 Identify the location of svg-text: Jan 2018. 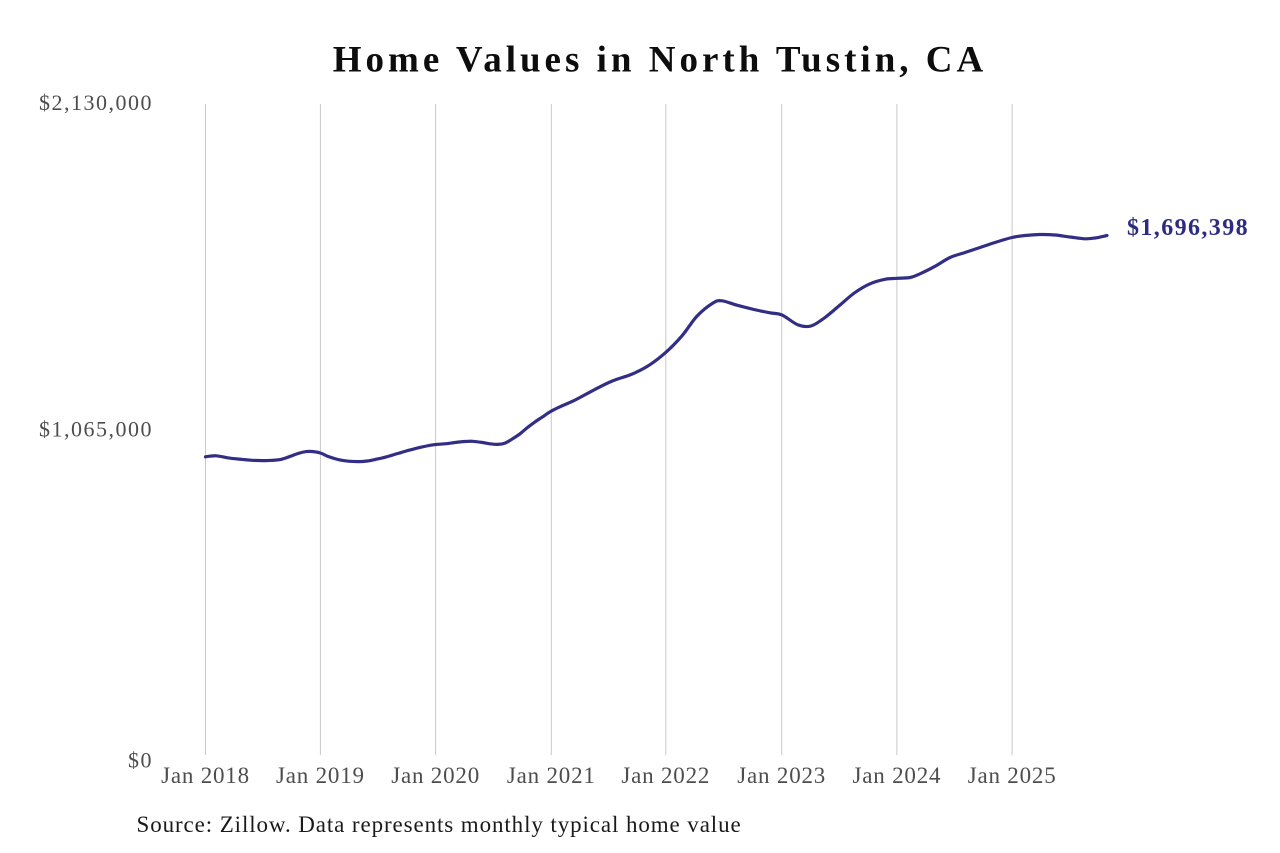
(205, 775).